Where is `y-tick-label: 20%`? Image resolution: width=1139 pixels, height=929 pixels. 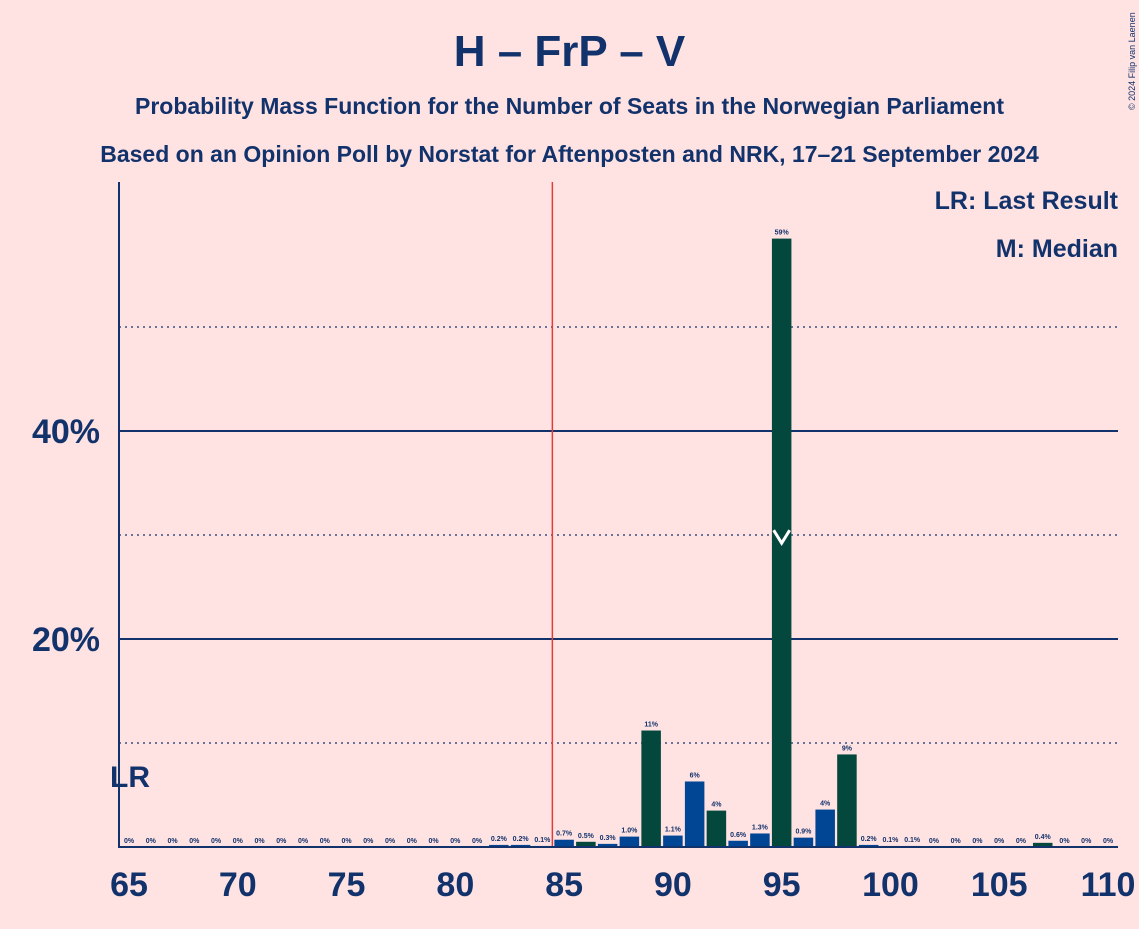 y-tick-label: 20% is located at coordinates (66, 640).